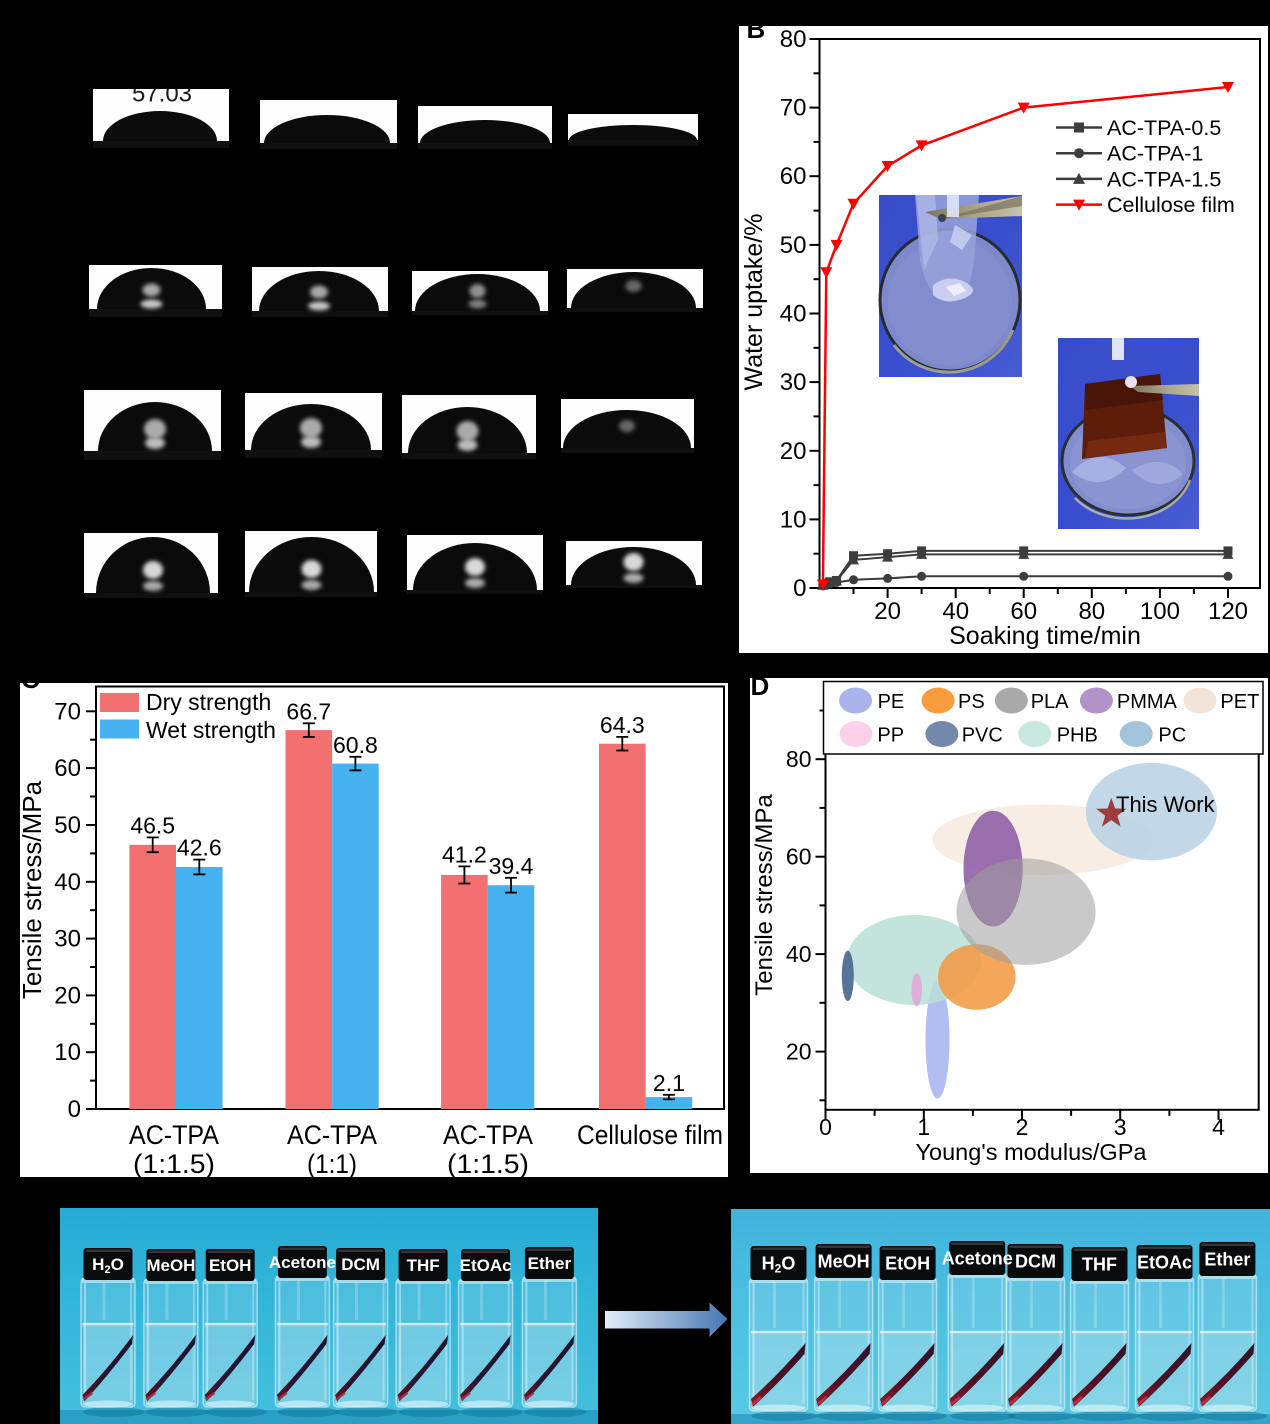  What do you see at coordinates (464, 854) in the screenshot?
I see `svg-text: 41.2` at bounding box center [464, 854].